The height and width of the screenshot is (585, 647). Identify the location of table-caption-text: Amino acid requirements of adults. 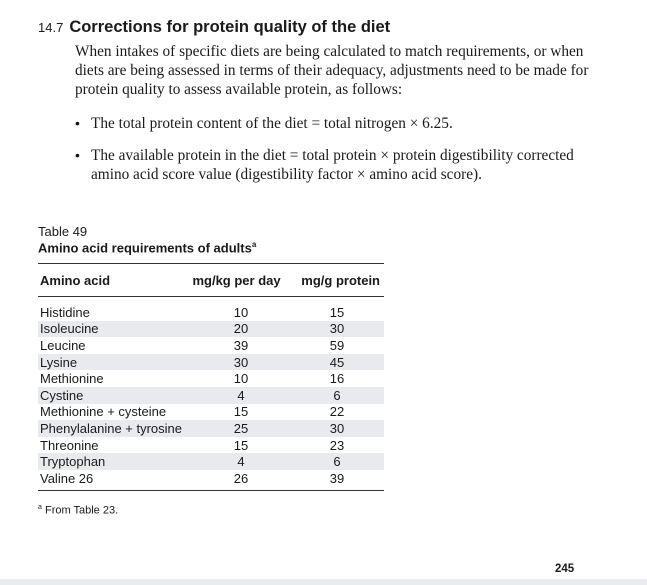
(145, 248).